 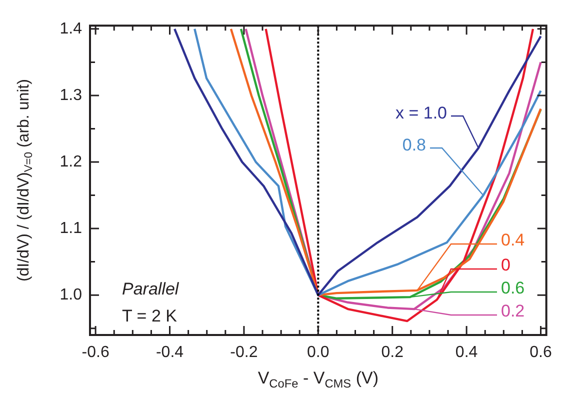 What do you see at coordinates (71, 29) in the screenshot?
I see `y-tick-label: 1.4` at bounding box center [71, 29].